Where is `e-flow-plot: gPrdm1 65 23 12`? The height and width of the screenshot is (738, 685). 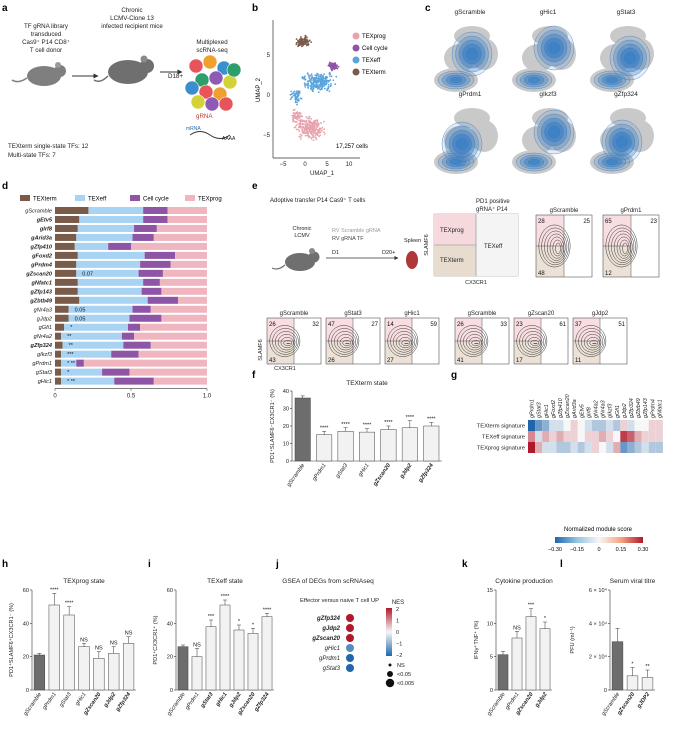 e-flow-plot: gPrdm1 65 23 12 is located at coordinates (631, 243).